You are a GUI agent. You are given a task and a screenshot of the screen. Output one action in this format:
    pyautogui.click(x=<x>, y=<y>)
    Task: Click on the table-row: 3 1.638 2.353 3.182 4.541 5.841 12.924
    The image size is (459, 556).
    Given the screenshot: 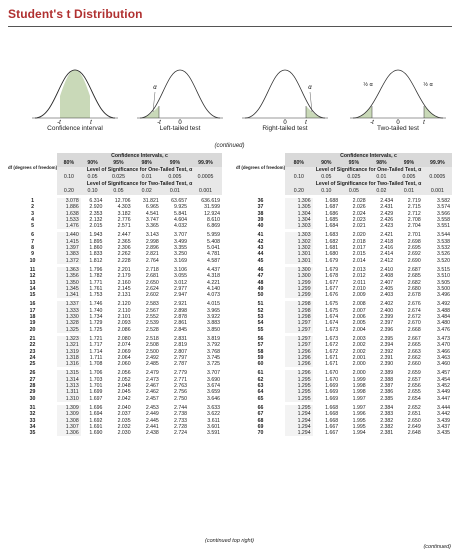 What is the action you would take?
    pyautogui.click(x=115, y=213)
    